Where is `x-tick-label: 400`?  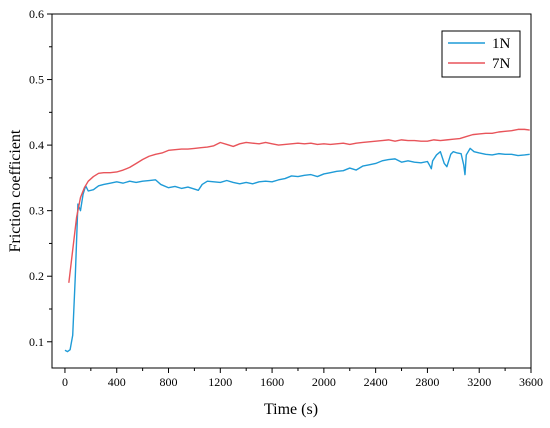 x-tick-label: 400 is located at coordinates (117, 382).